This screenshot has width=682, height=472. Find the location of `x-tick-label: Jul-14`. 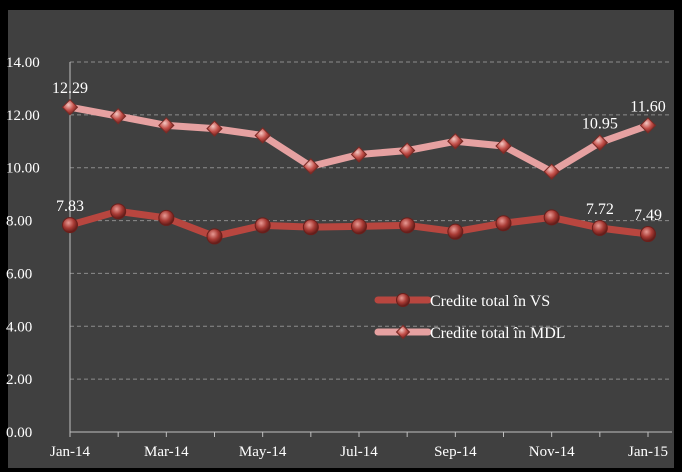

x-tick-label: Jul-14 is located at coordinates (359, 452).